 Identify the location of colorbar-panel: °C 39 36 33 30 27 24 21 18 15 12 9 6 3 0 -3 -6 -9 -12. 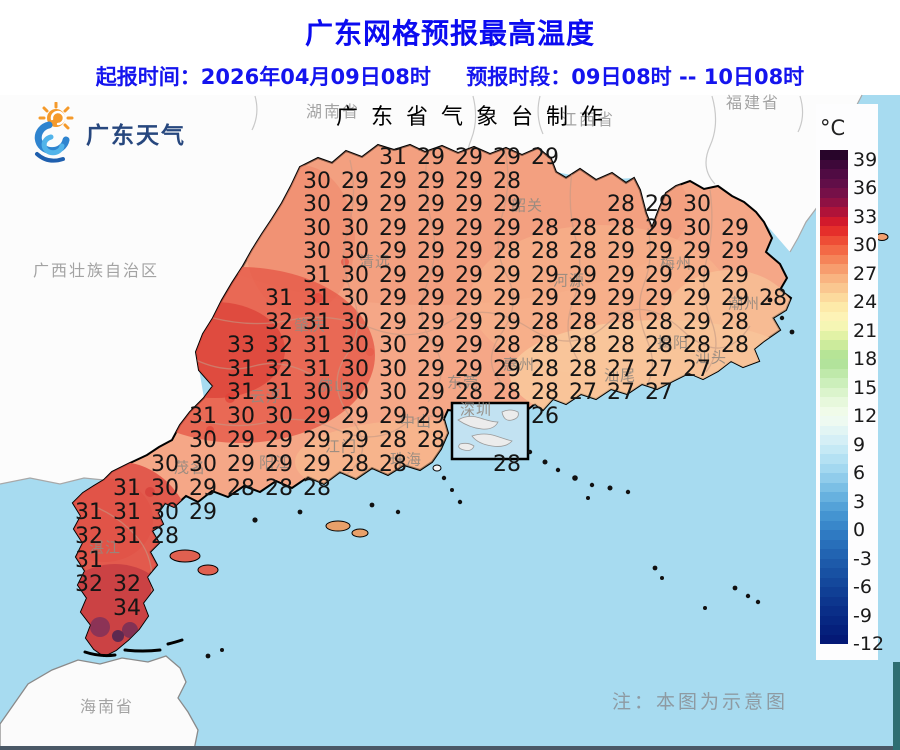
(850, 382).